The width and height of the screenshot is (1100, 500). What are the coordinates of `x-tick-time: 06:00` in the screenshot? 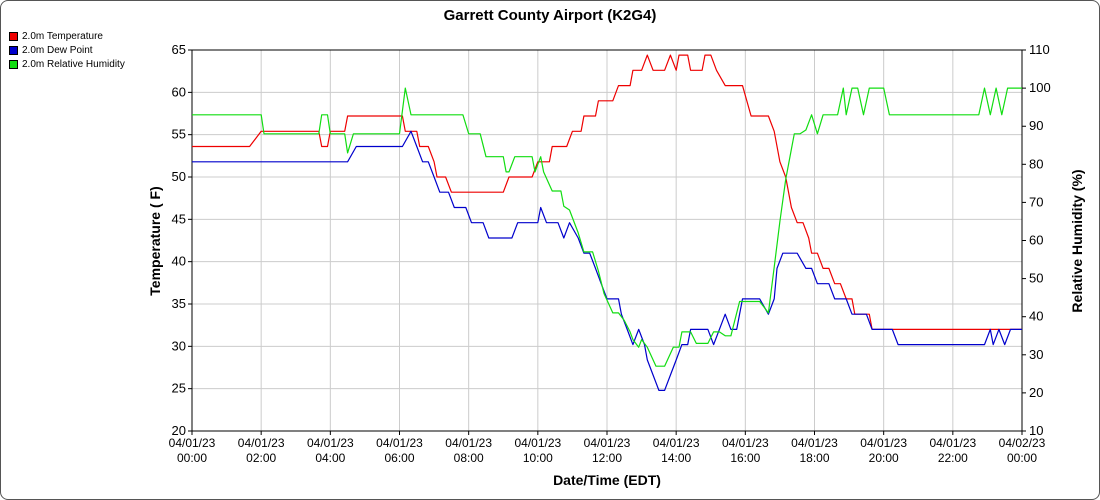 It's located at (399, 458).